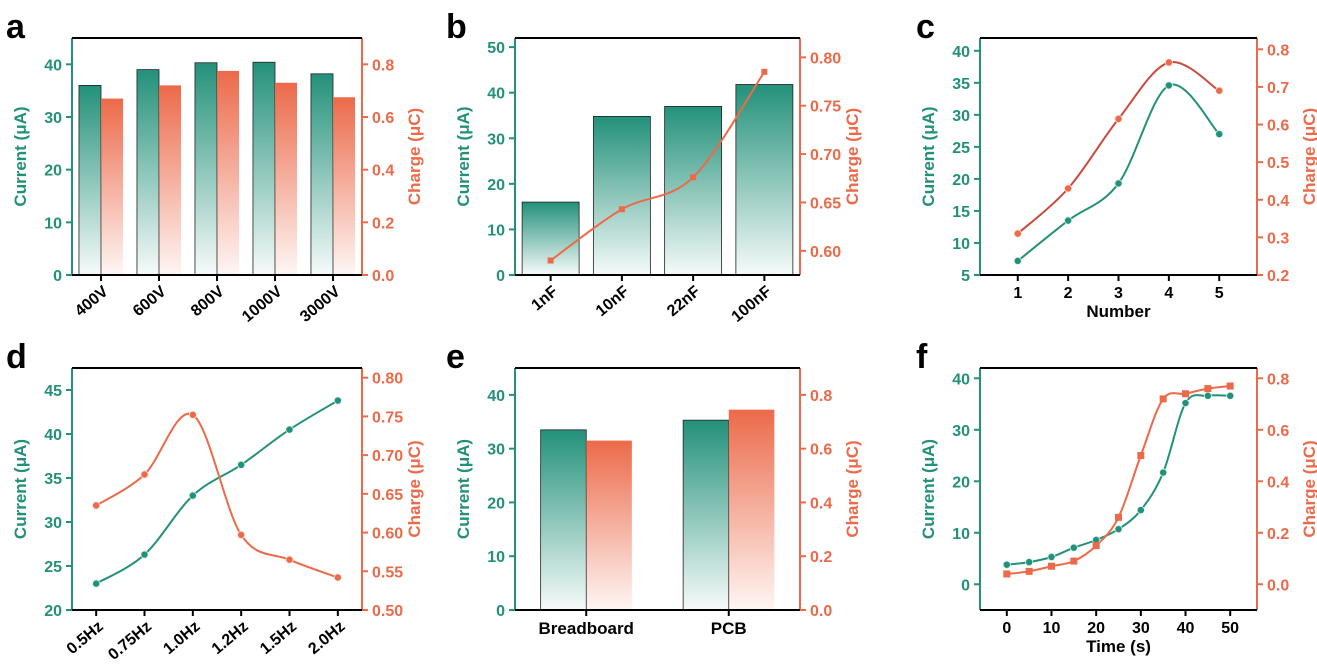  I want to click on tick-label-right: 0.3, so click(1278, 238).